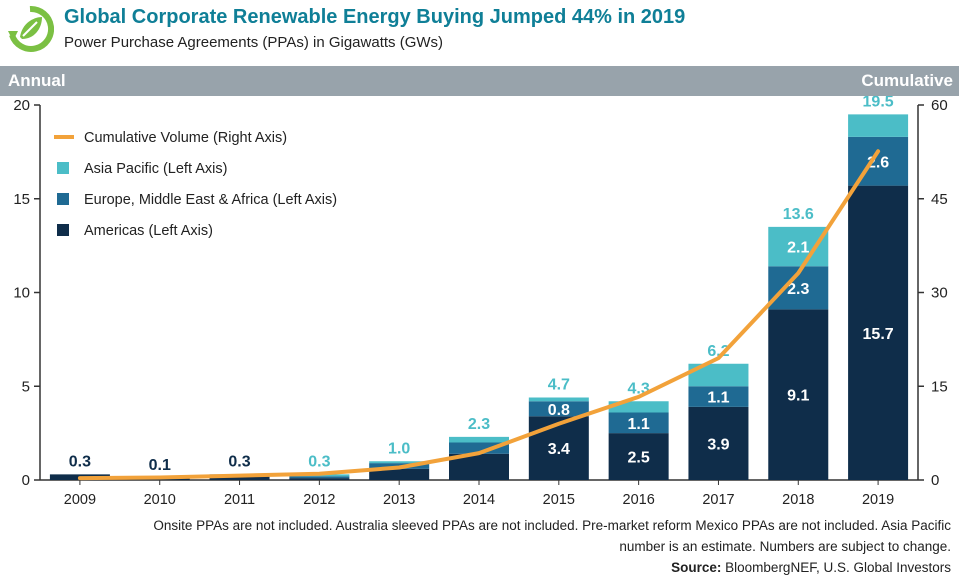  I want to click on legend-label: Asia Pacific (Left Axis), so click(155, 169).